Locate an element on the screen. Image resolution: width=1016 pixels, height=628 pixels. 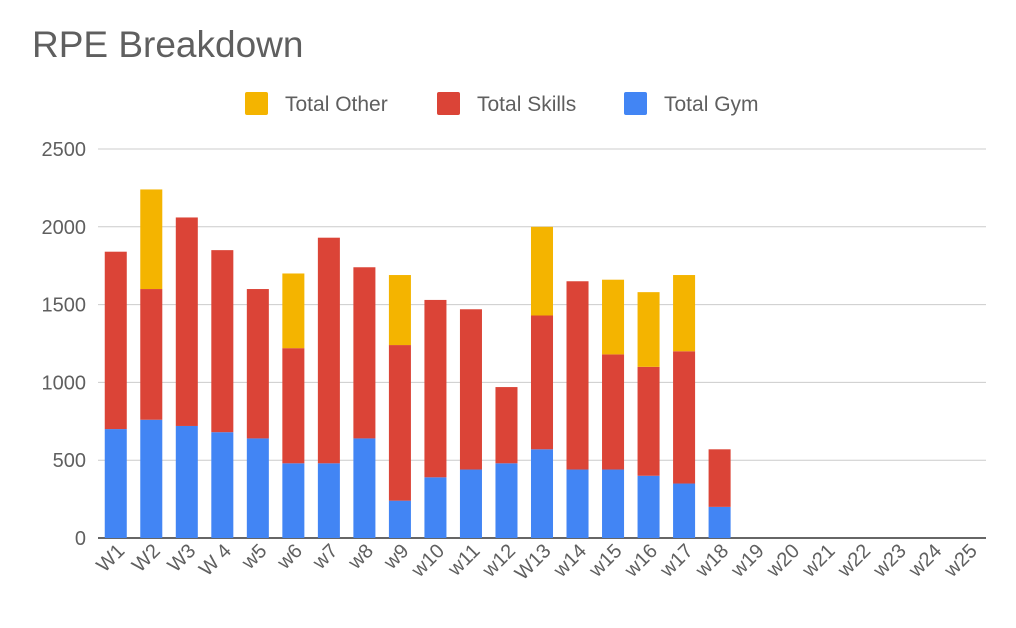
x-tick-label: W1 is located at coordinates (111, 558).